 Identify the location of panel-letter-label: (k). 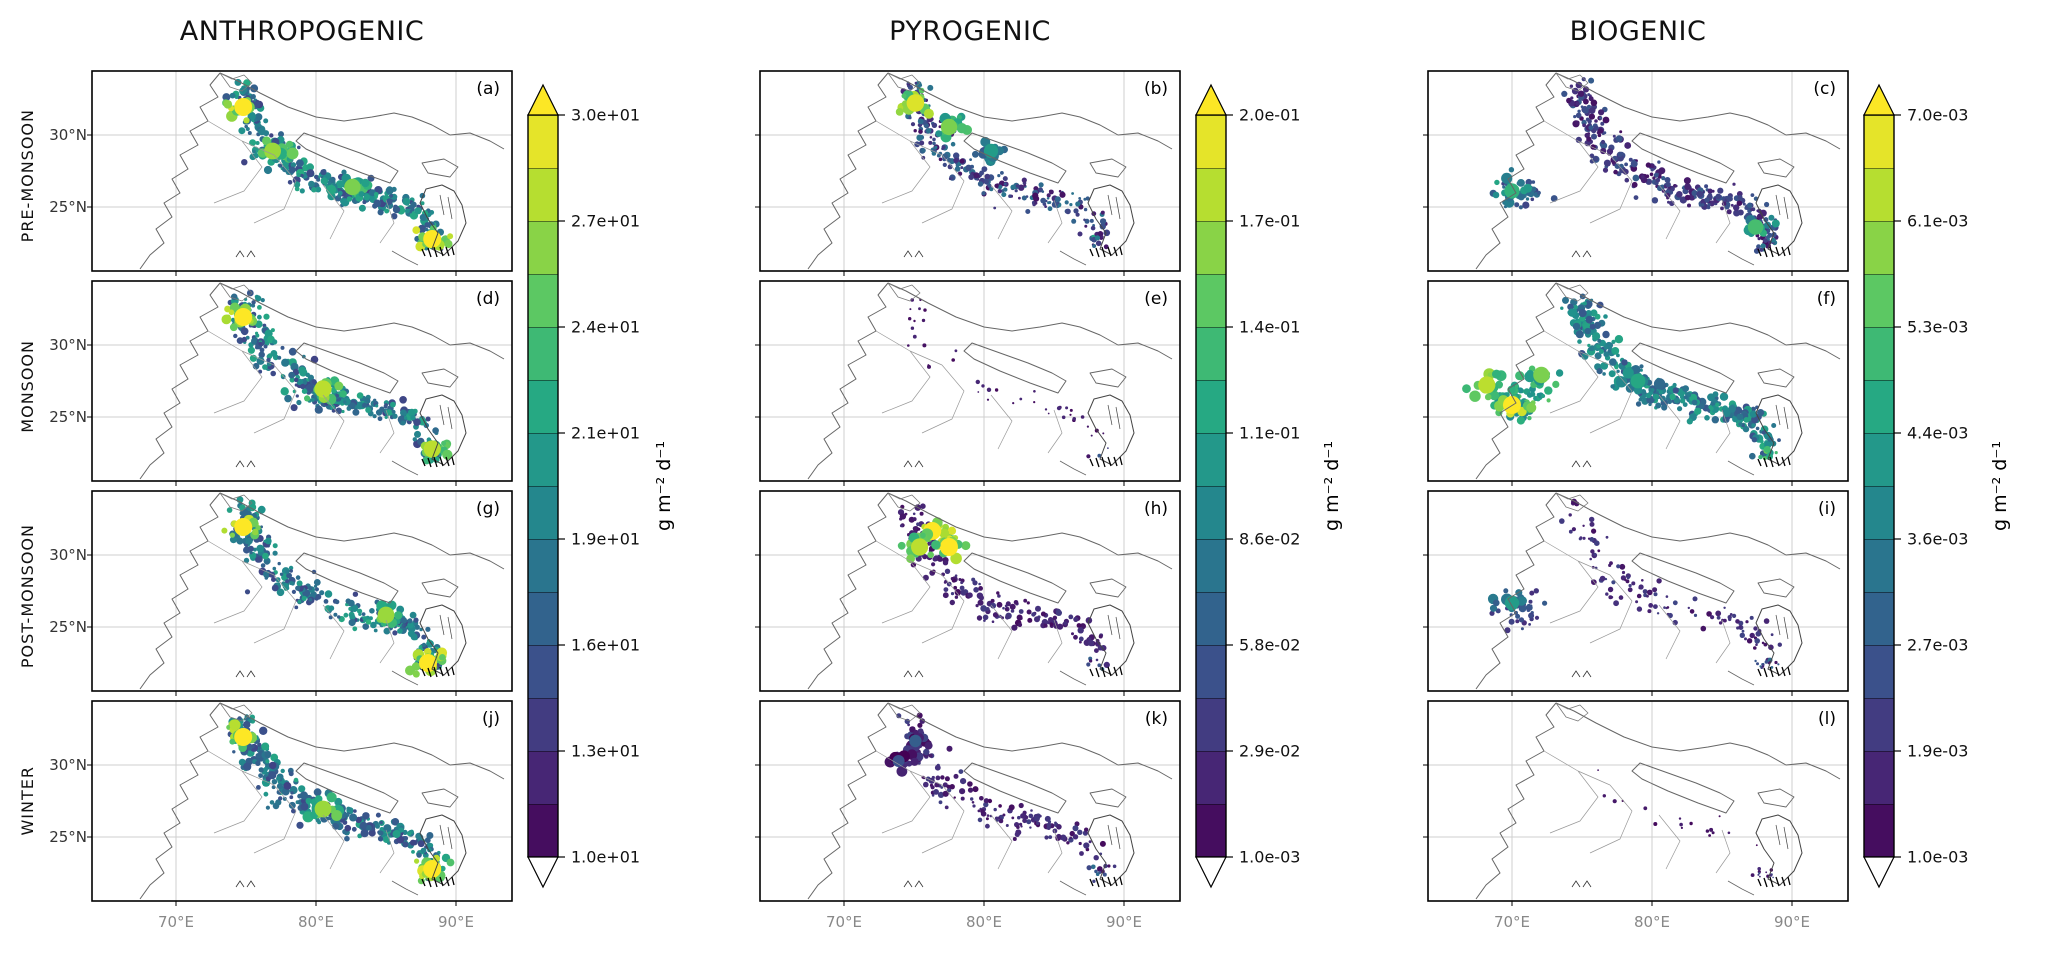
(1156, 719).